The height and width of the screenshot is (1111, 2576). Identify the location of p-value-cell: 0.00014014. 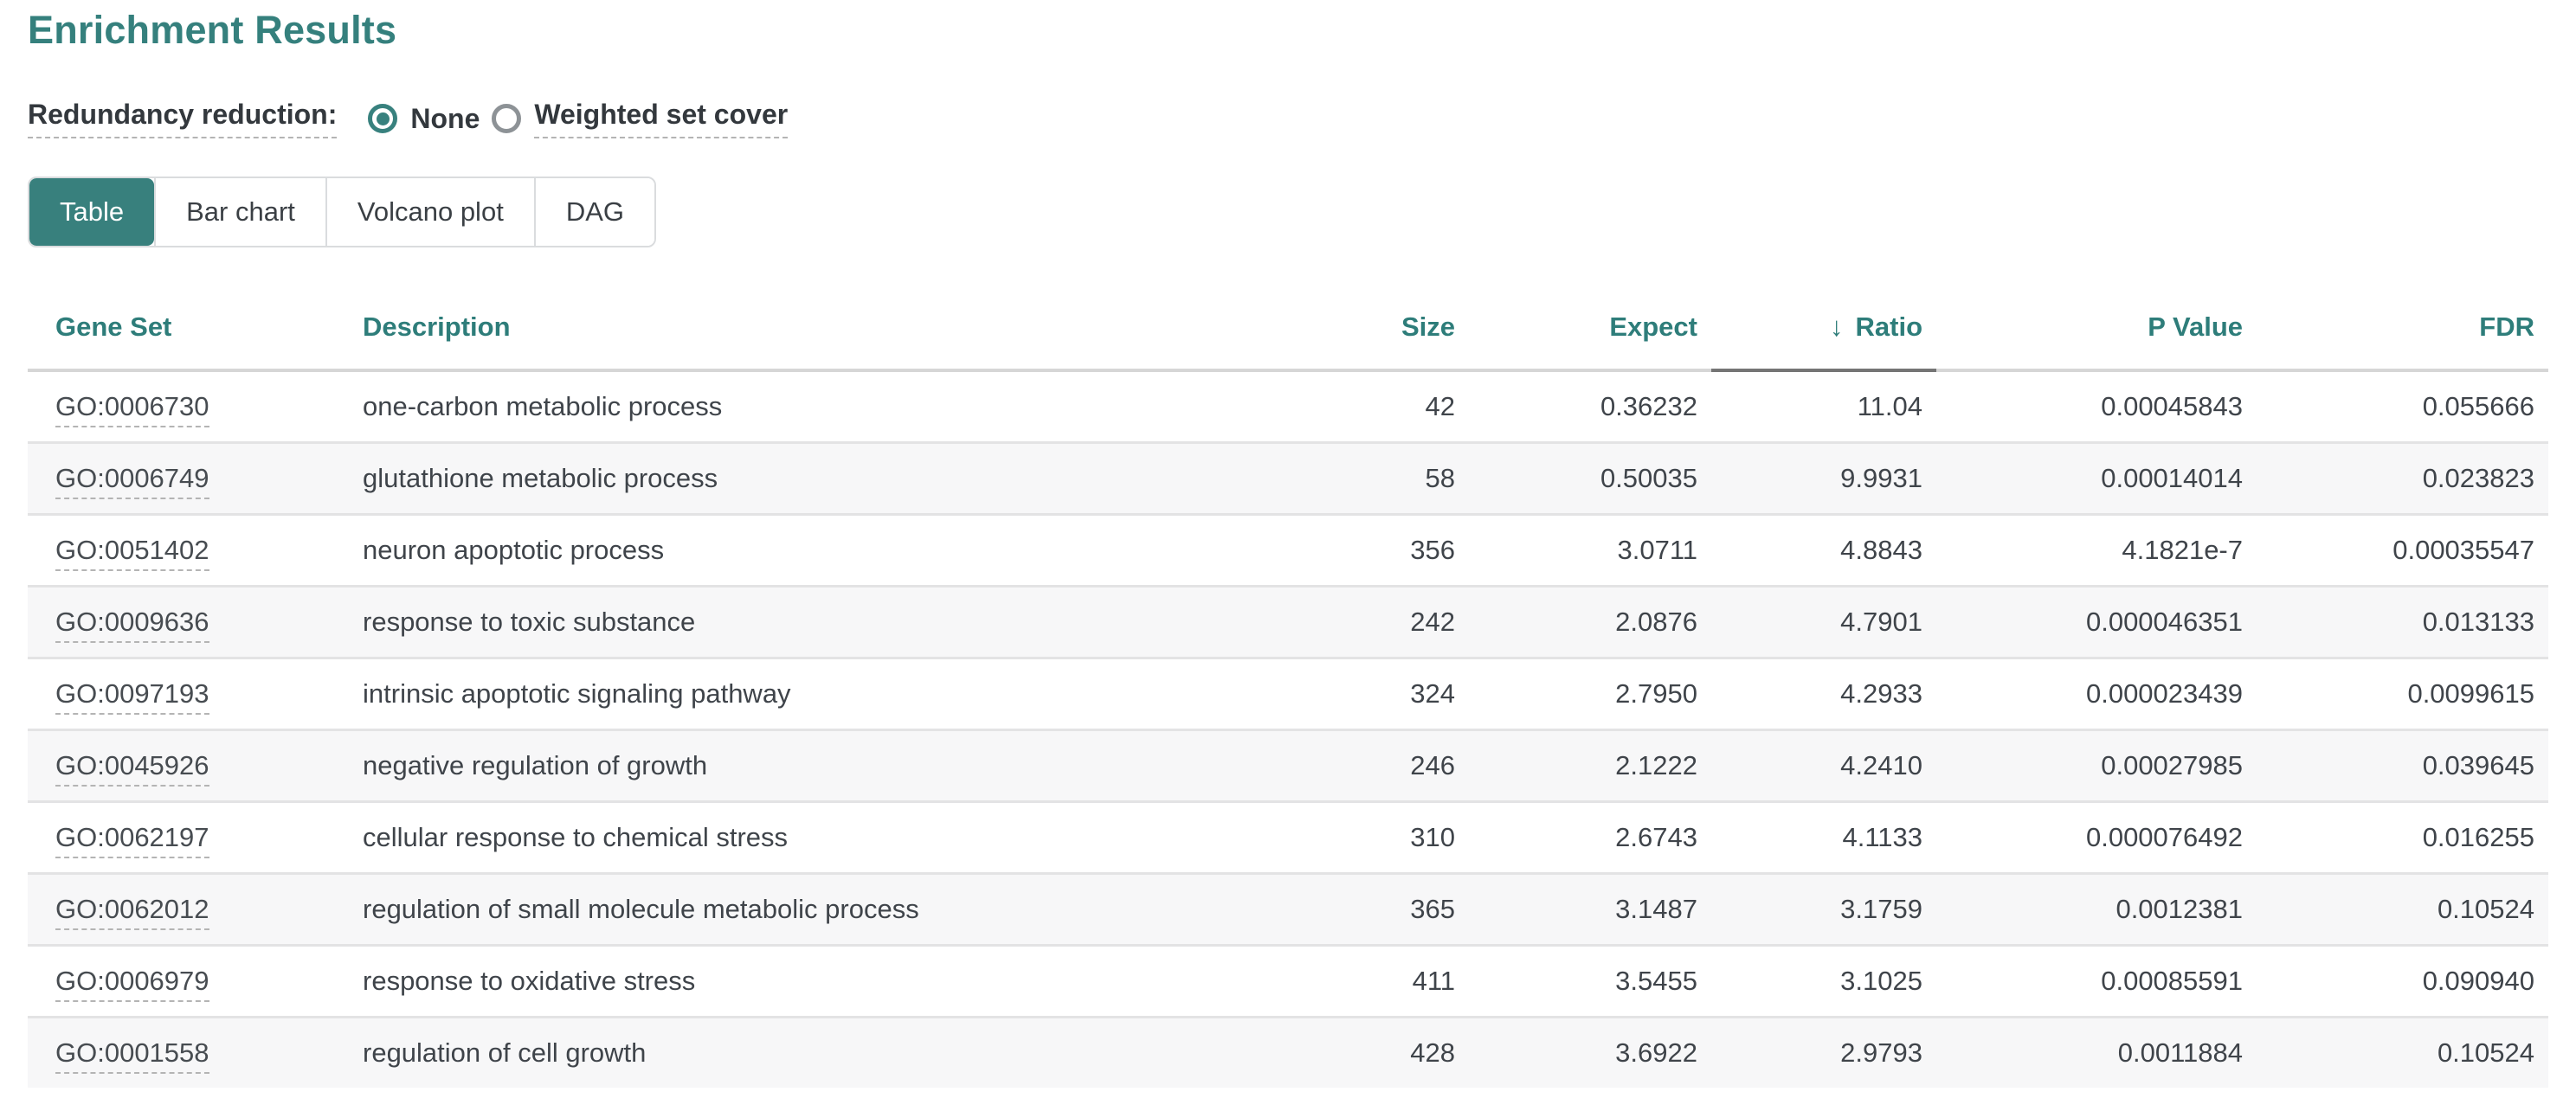
(2096, 478).